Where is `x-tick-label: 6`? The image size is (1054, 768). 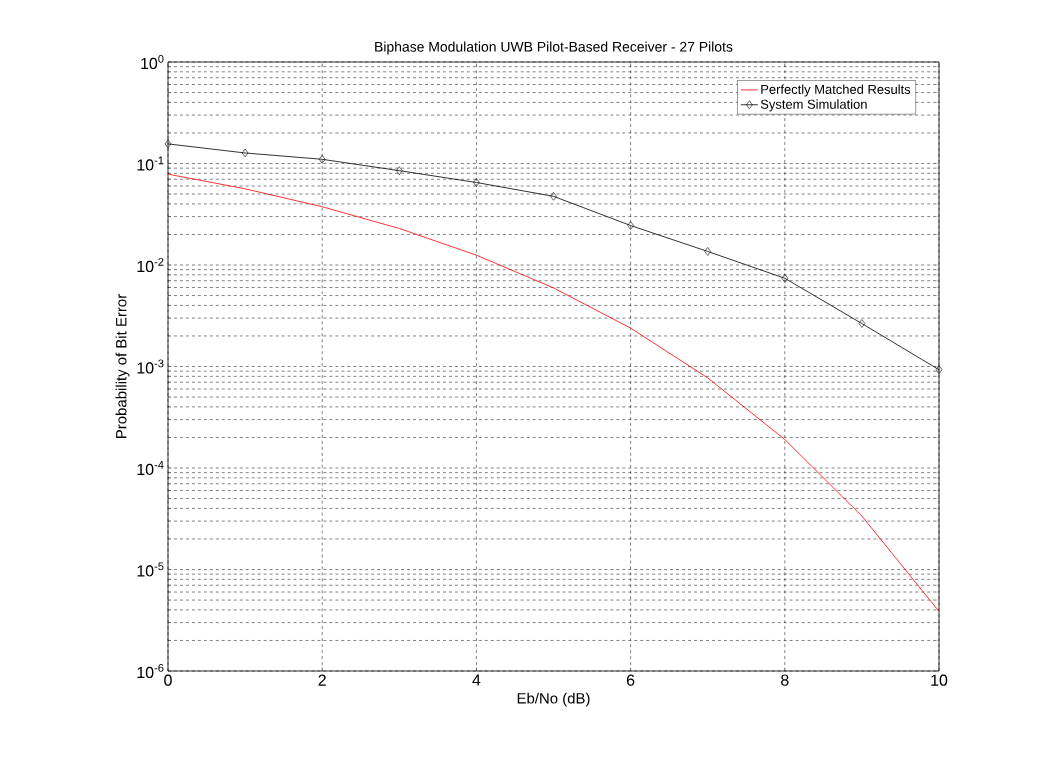 x-tick-label: 6 is located at coordinates (630, 680).